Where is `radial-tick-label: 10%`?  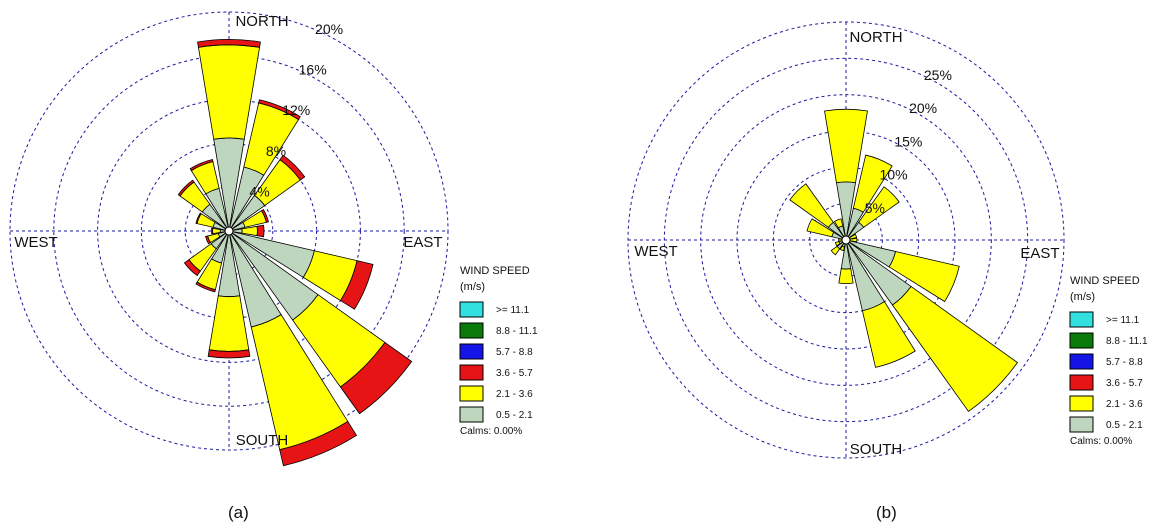 radial-tick-label: 10% is located at coordinates (894, 175).